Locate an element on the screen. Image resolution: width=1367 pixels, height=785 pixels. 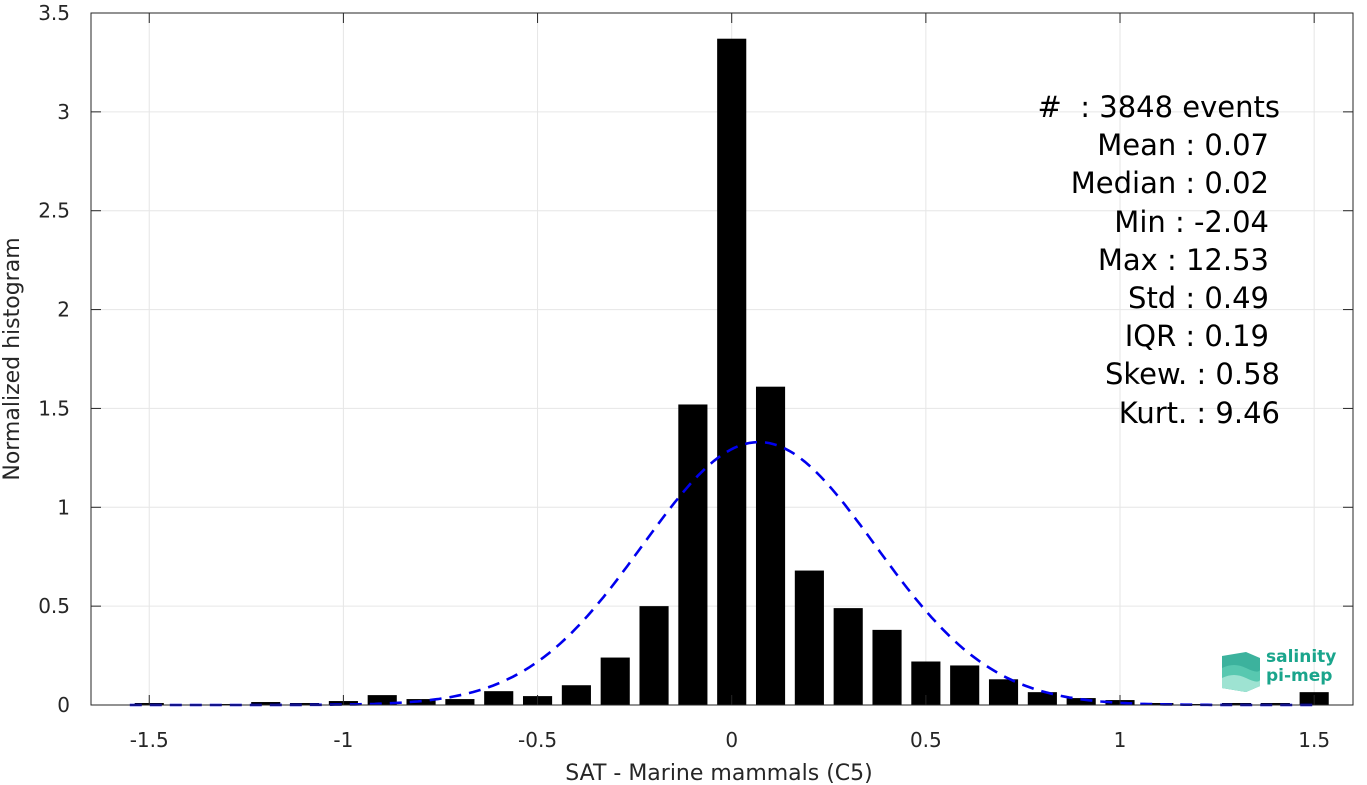
logo-text-line2: pi-mep is located at coordinates (1299, 676).